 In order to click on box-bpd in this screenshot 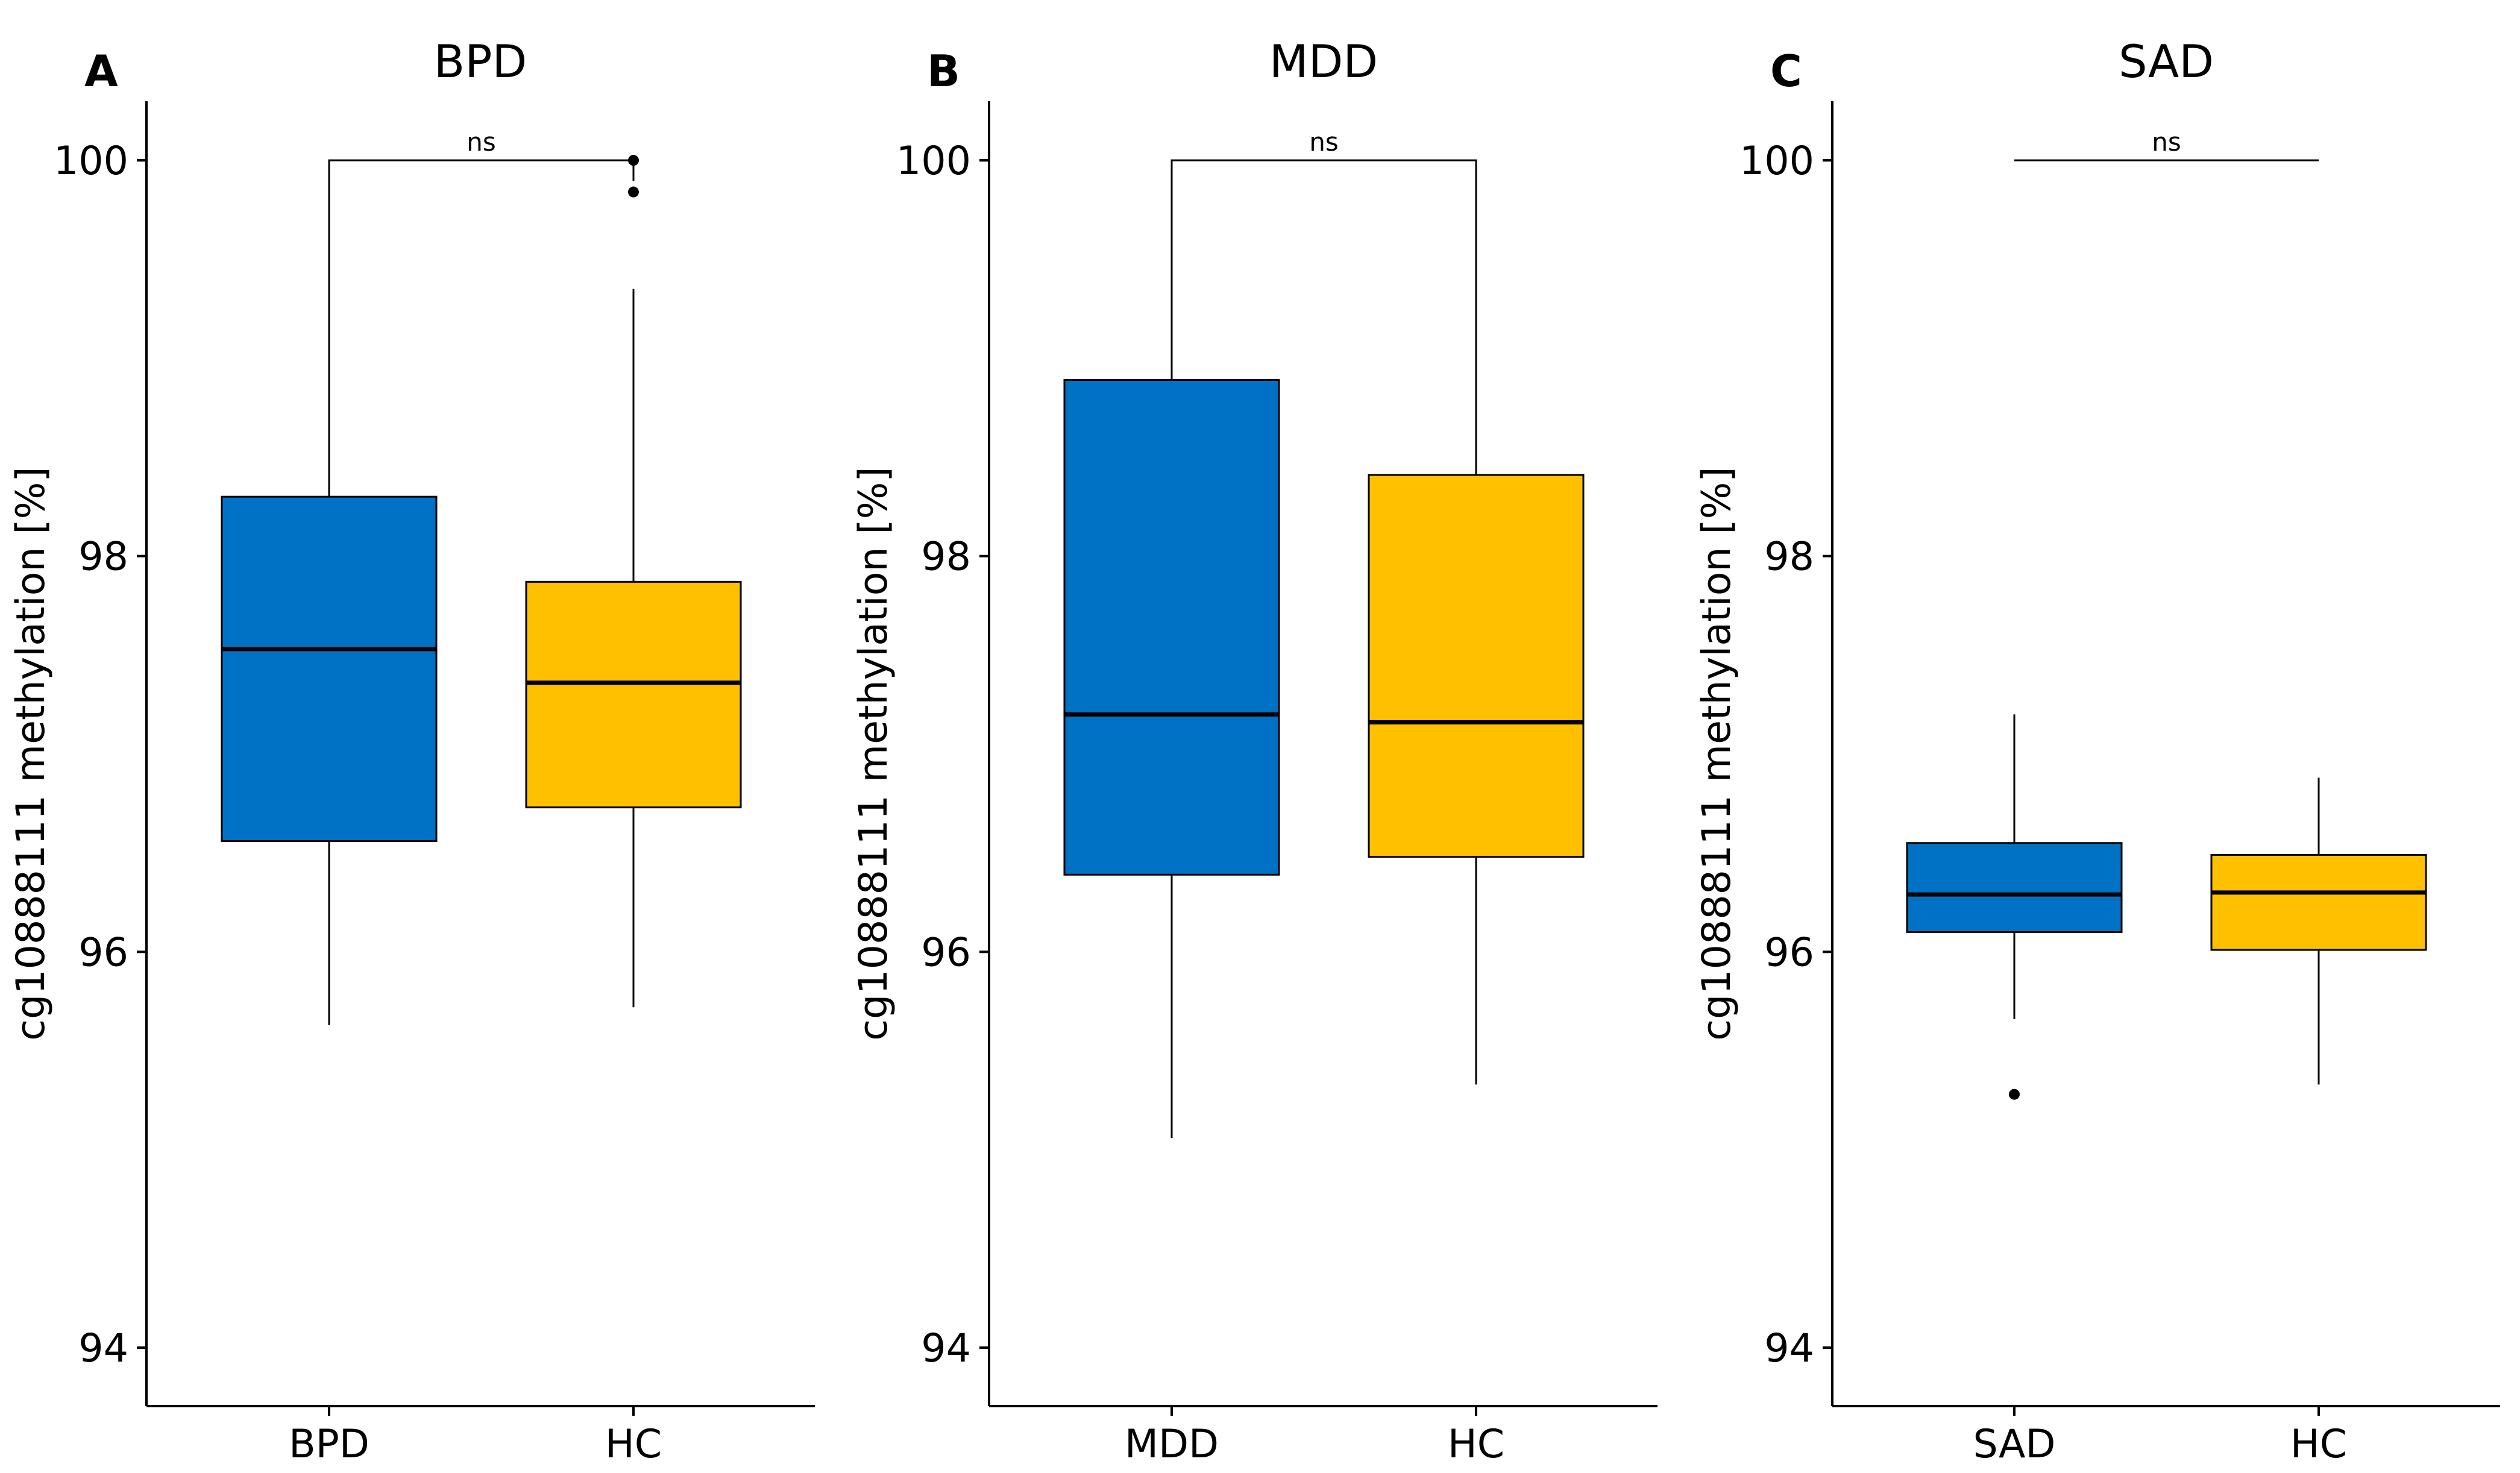, I will do `click(329, 592)`.